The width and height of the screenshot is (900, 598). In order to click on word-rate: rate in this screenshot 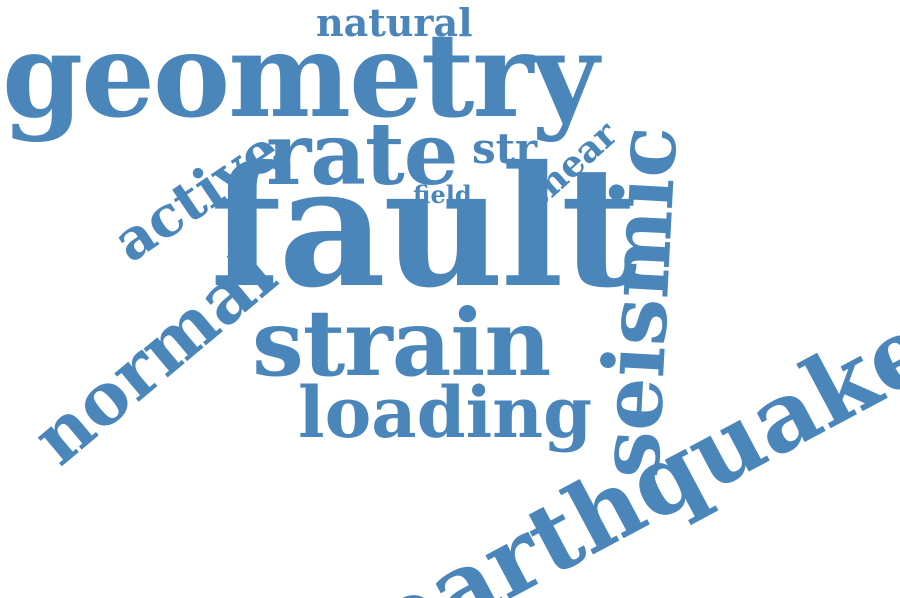, I will do `click(362, 154)`.